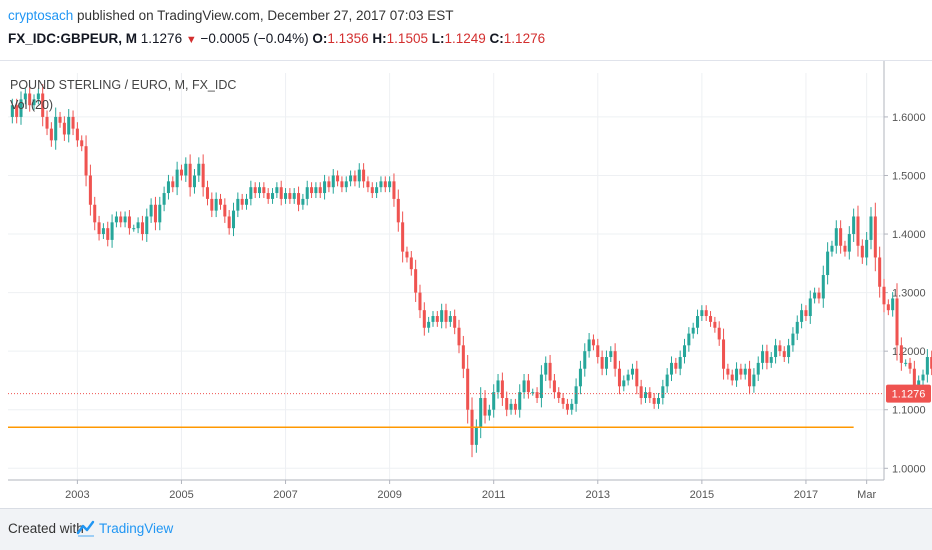 This screenshot has height=550, width=932. What do you see at coordinates (866, 495) in the screenshot?
I see `x-tick-label: Mar` at bounding box center [866, 495].